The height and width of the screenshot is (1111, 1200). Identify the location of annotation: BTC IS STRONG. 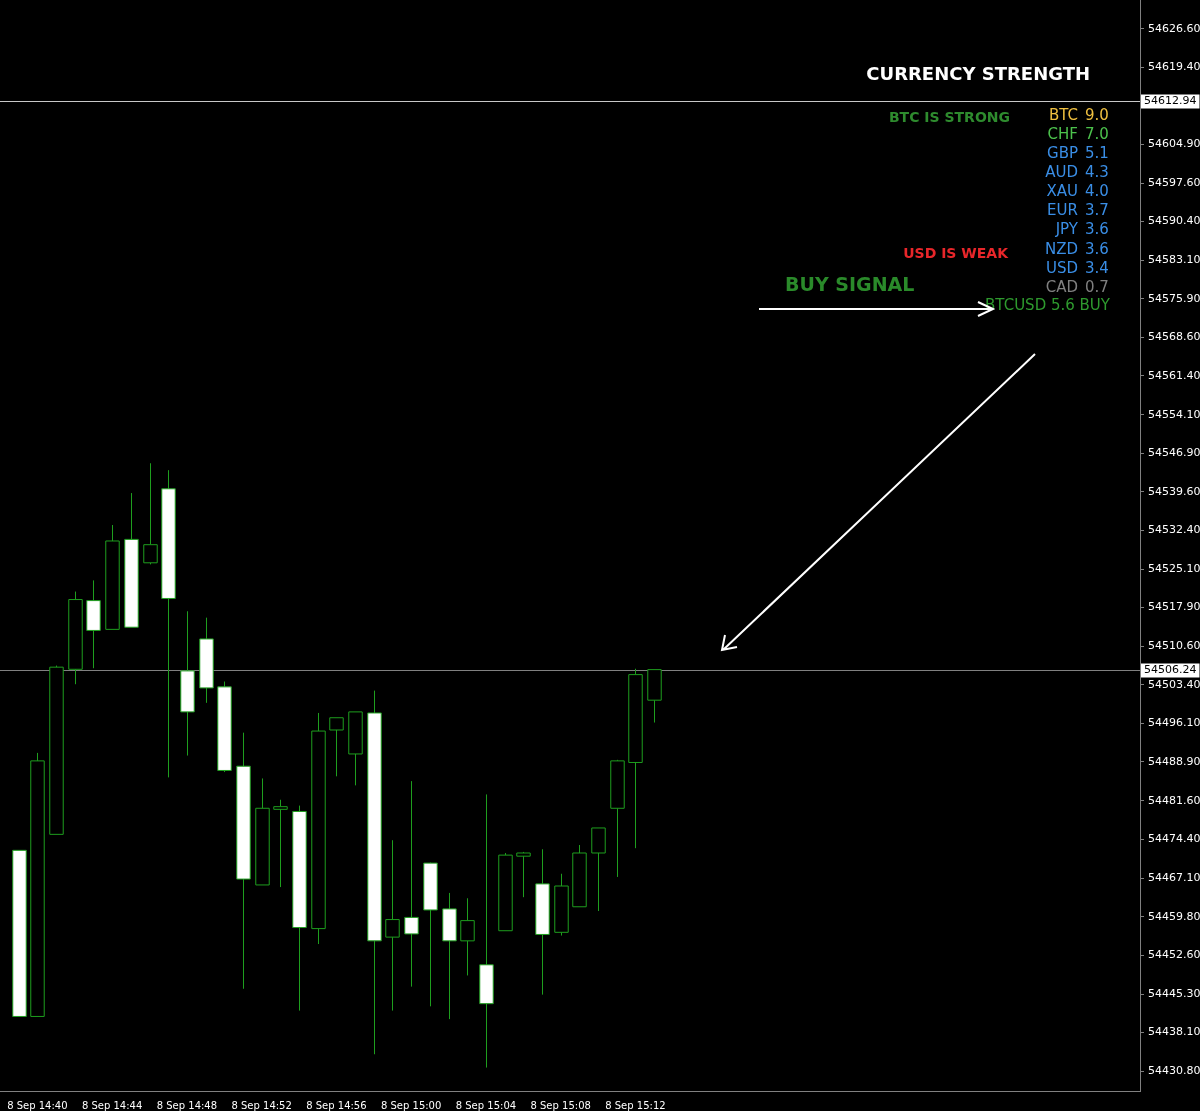
(949, 116).